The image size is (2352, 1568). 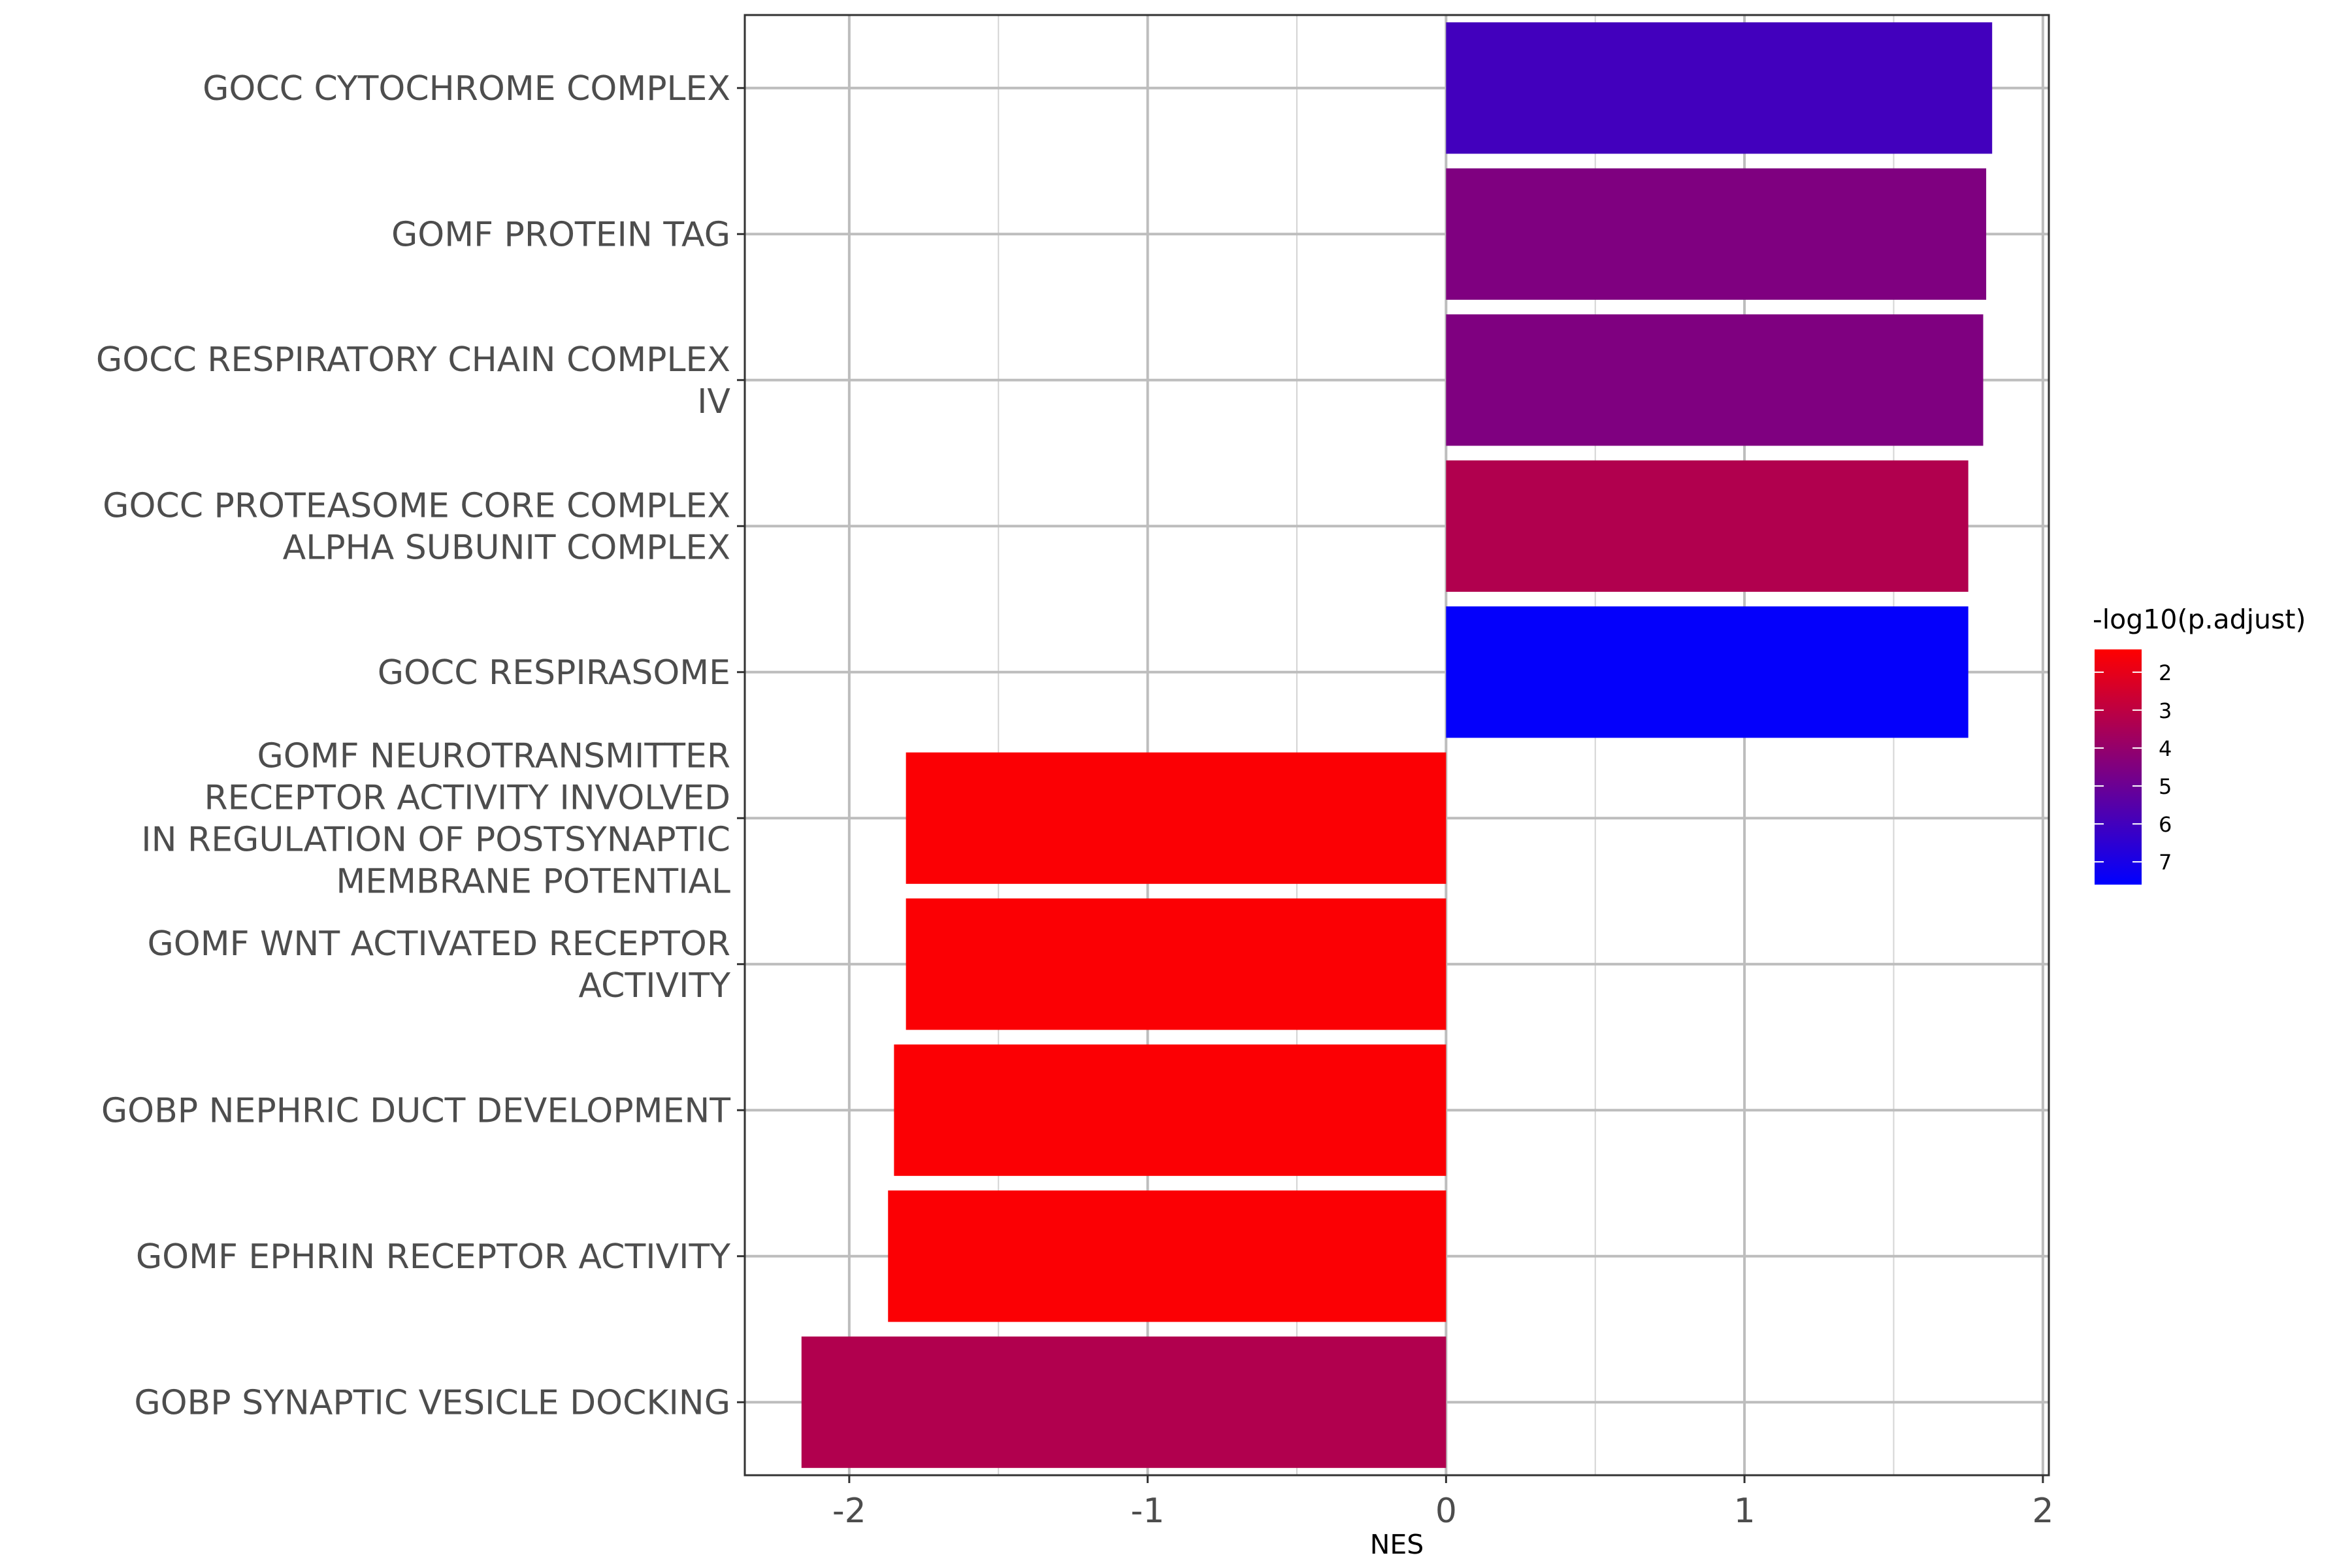 I want to click on y-tick-label-line: GOCC RESPIRATORY CHAIN COMPLEX, so click(x=413, y=360).